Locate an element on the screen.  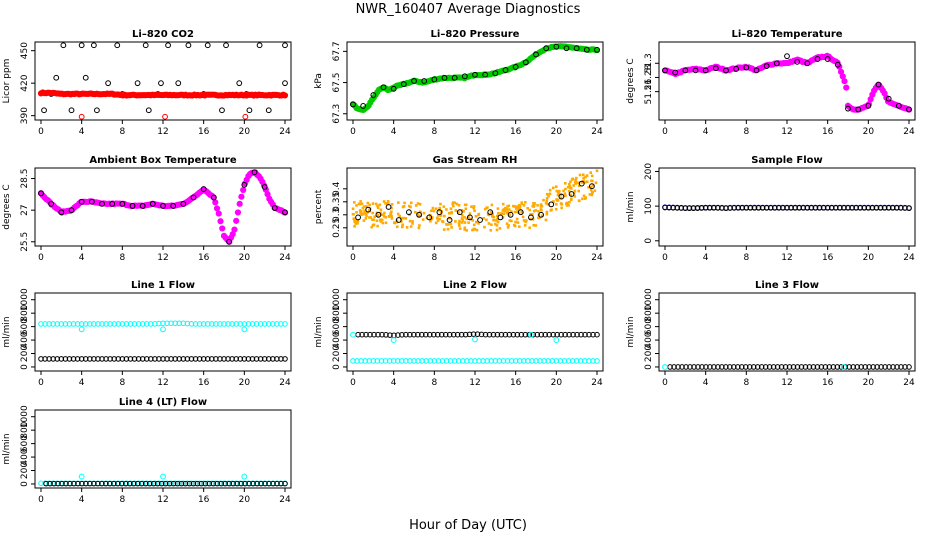
series-raw is located at coordinates (163, 207).